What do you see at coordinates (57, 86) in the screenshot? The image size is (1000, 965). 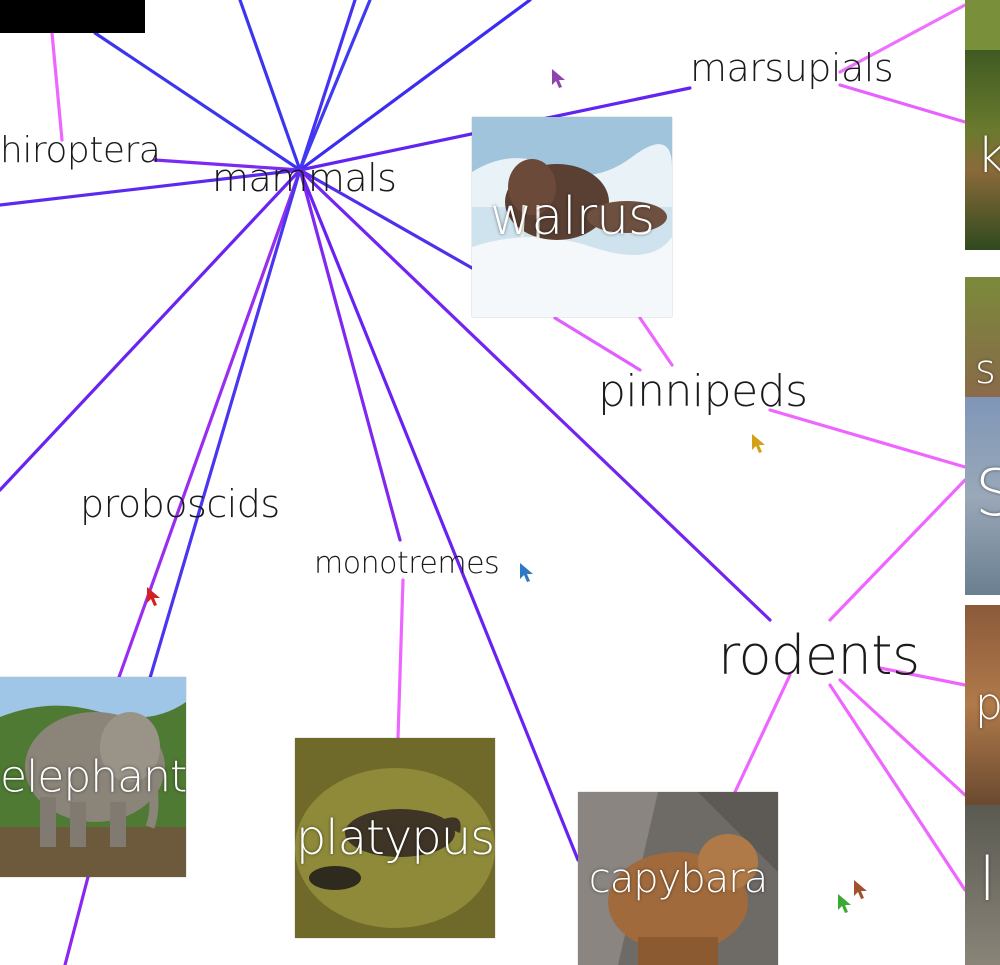 I see `edge-chiroptera-up` at bounding box center [57, 86].